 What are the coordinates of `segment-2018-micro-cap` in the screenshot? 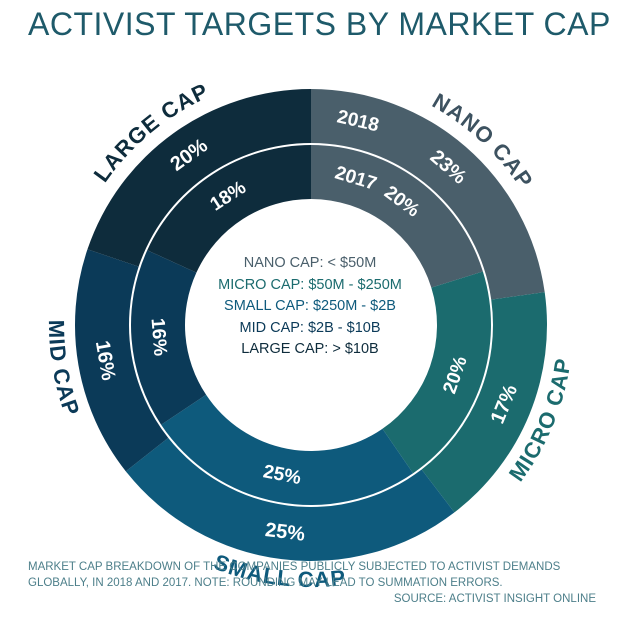 It's located at (484, 402).